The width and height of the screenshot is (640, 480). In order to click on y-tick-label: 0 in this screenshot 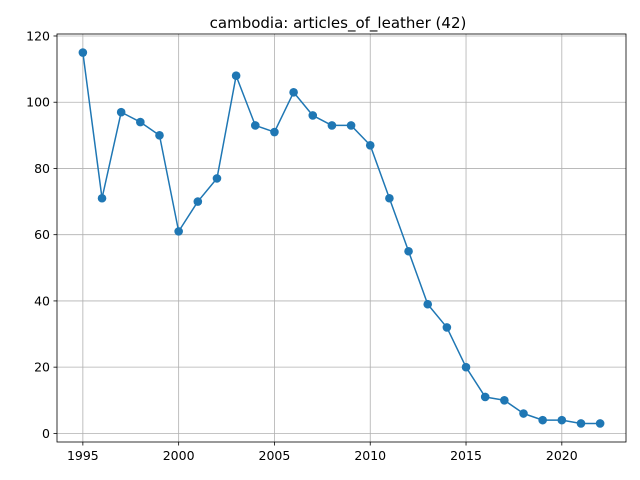, I will do `click(46, 433)`.